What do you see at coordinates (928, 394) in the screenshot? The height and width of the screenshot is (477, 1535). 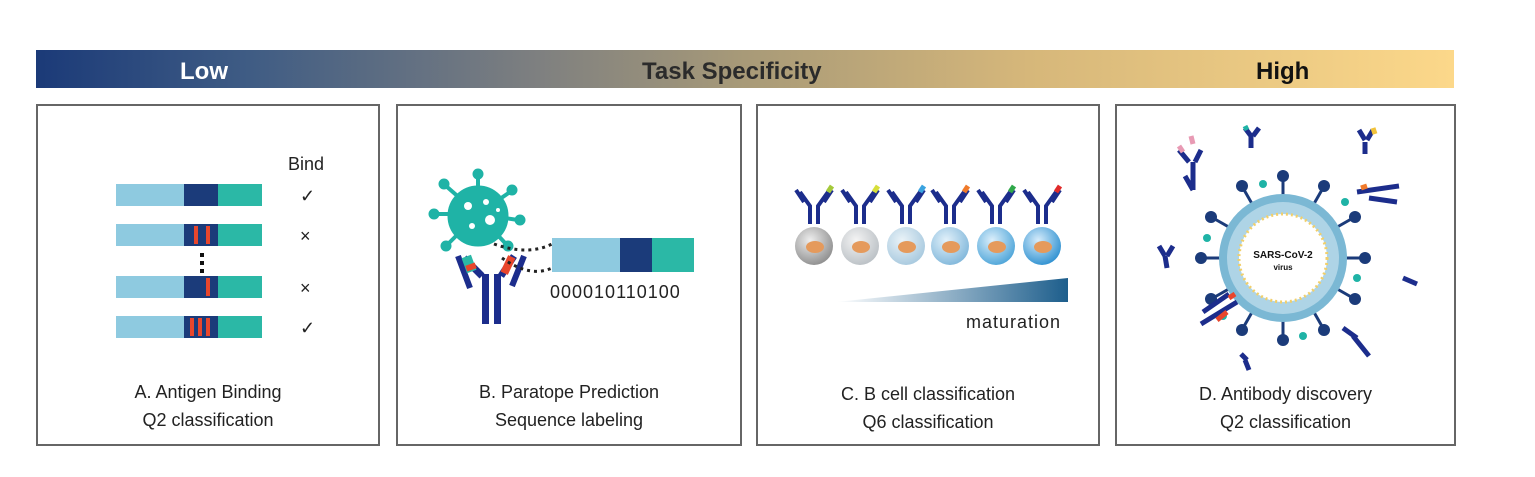 I see `caption-title: C. B cell classification` at bounding box center [928, 394].